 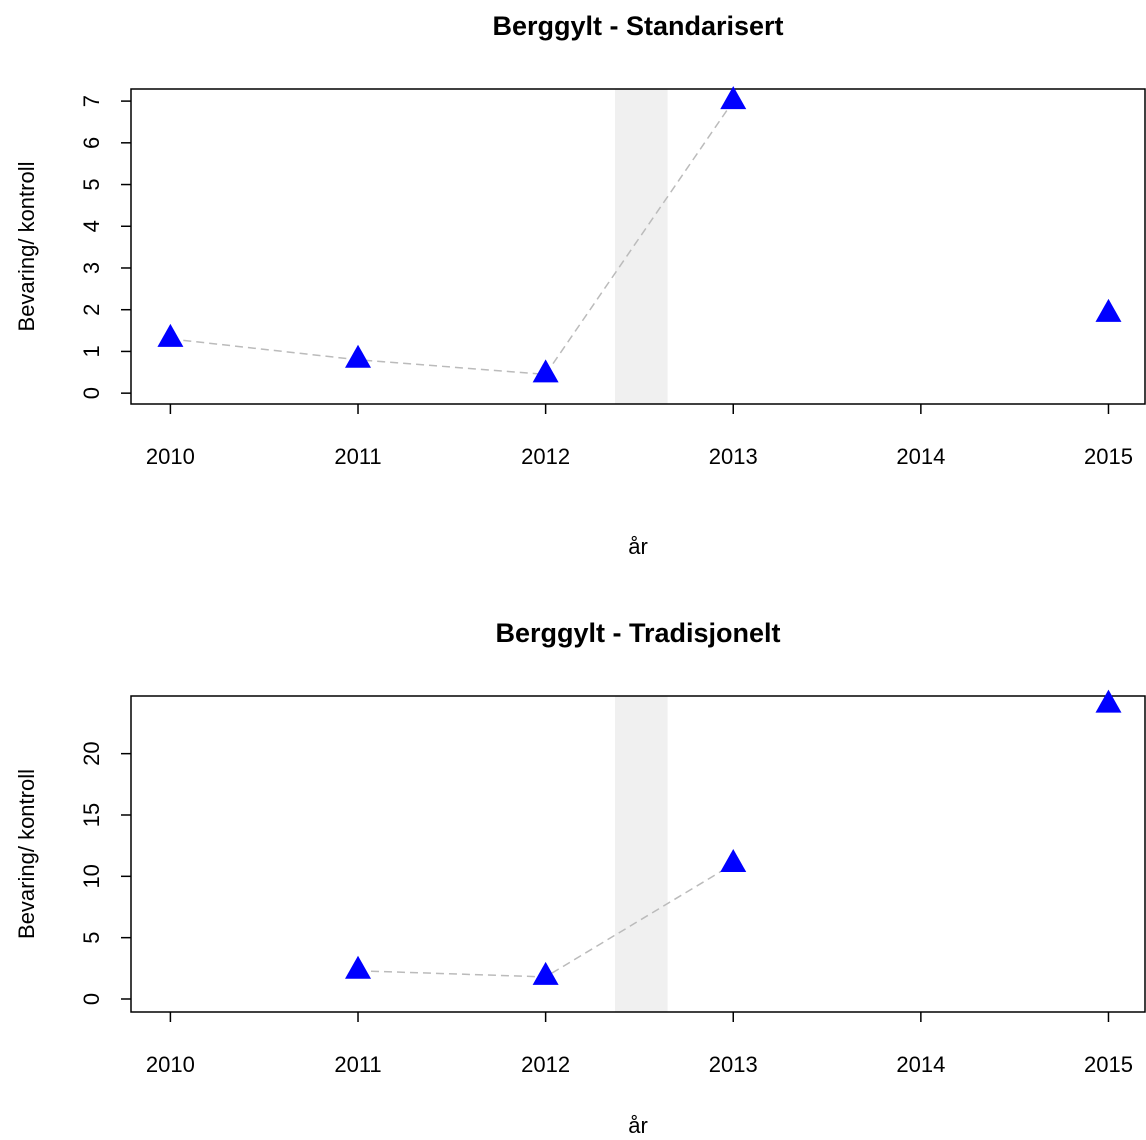 I want to click on y-tick-label: 10, so click(x=91, y=876).